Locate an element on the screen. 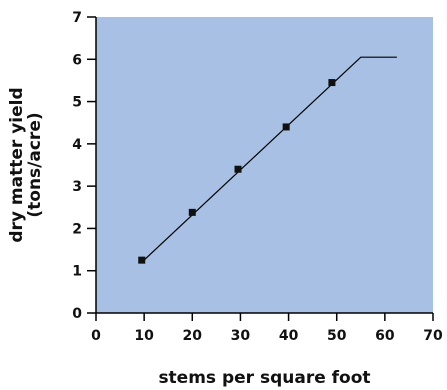 The height and width of the screenshot is (390, 447). x-tick-label: 50 is located at coordinates (337, 336).